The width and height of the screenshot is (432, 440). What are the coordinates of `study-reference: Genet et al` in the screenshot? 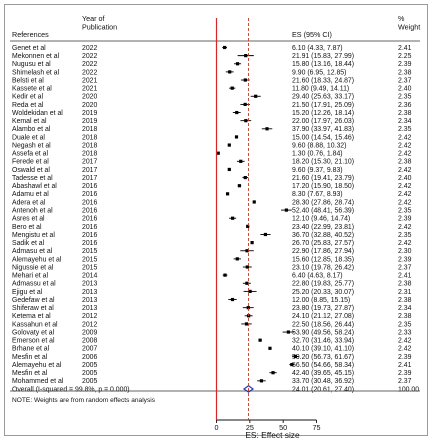 It's located at (29, 48).